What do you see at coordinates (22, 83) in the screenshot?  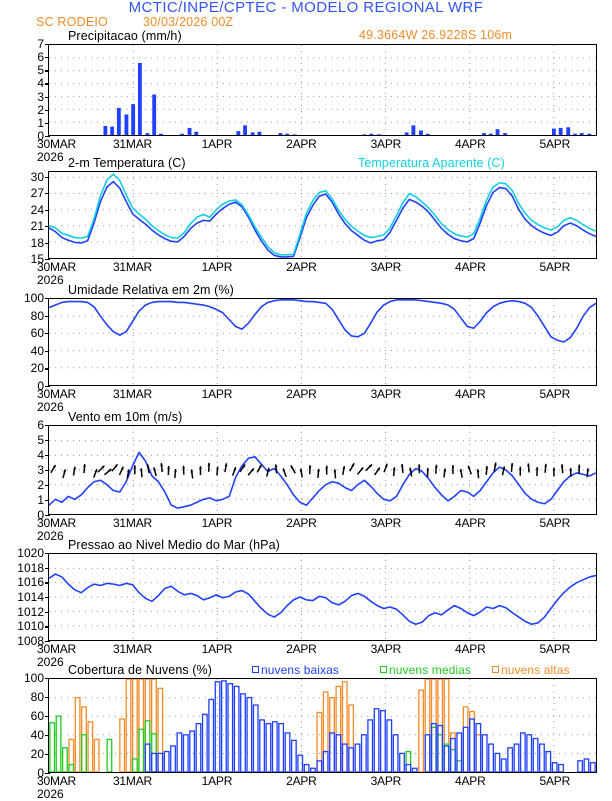 I see `precipitation-ytick-label: 4` at bounding box center [22, 83].